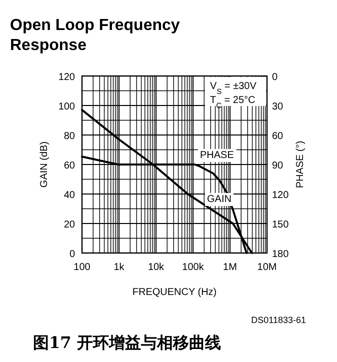 The height and width of the screenshot is (362, 337). I want to click on x-axis-title: FREQUENCY (Hz), so click(174, 292).